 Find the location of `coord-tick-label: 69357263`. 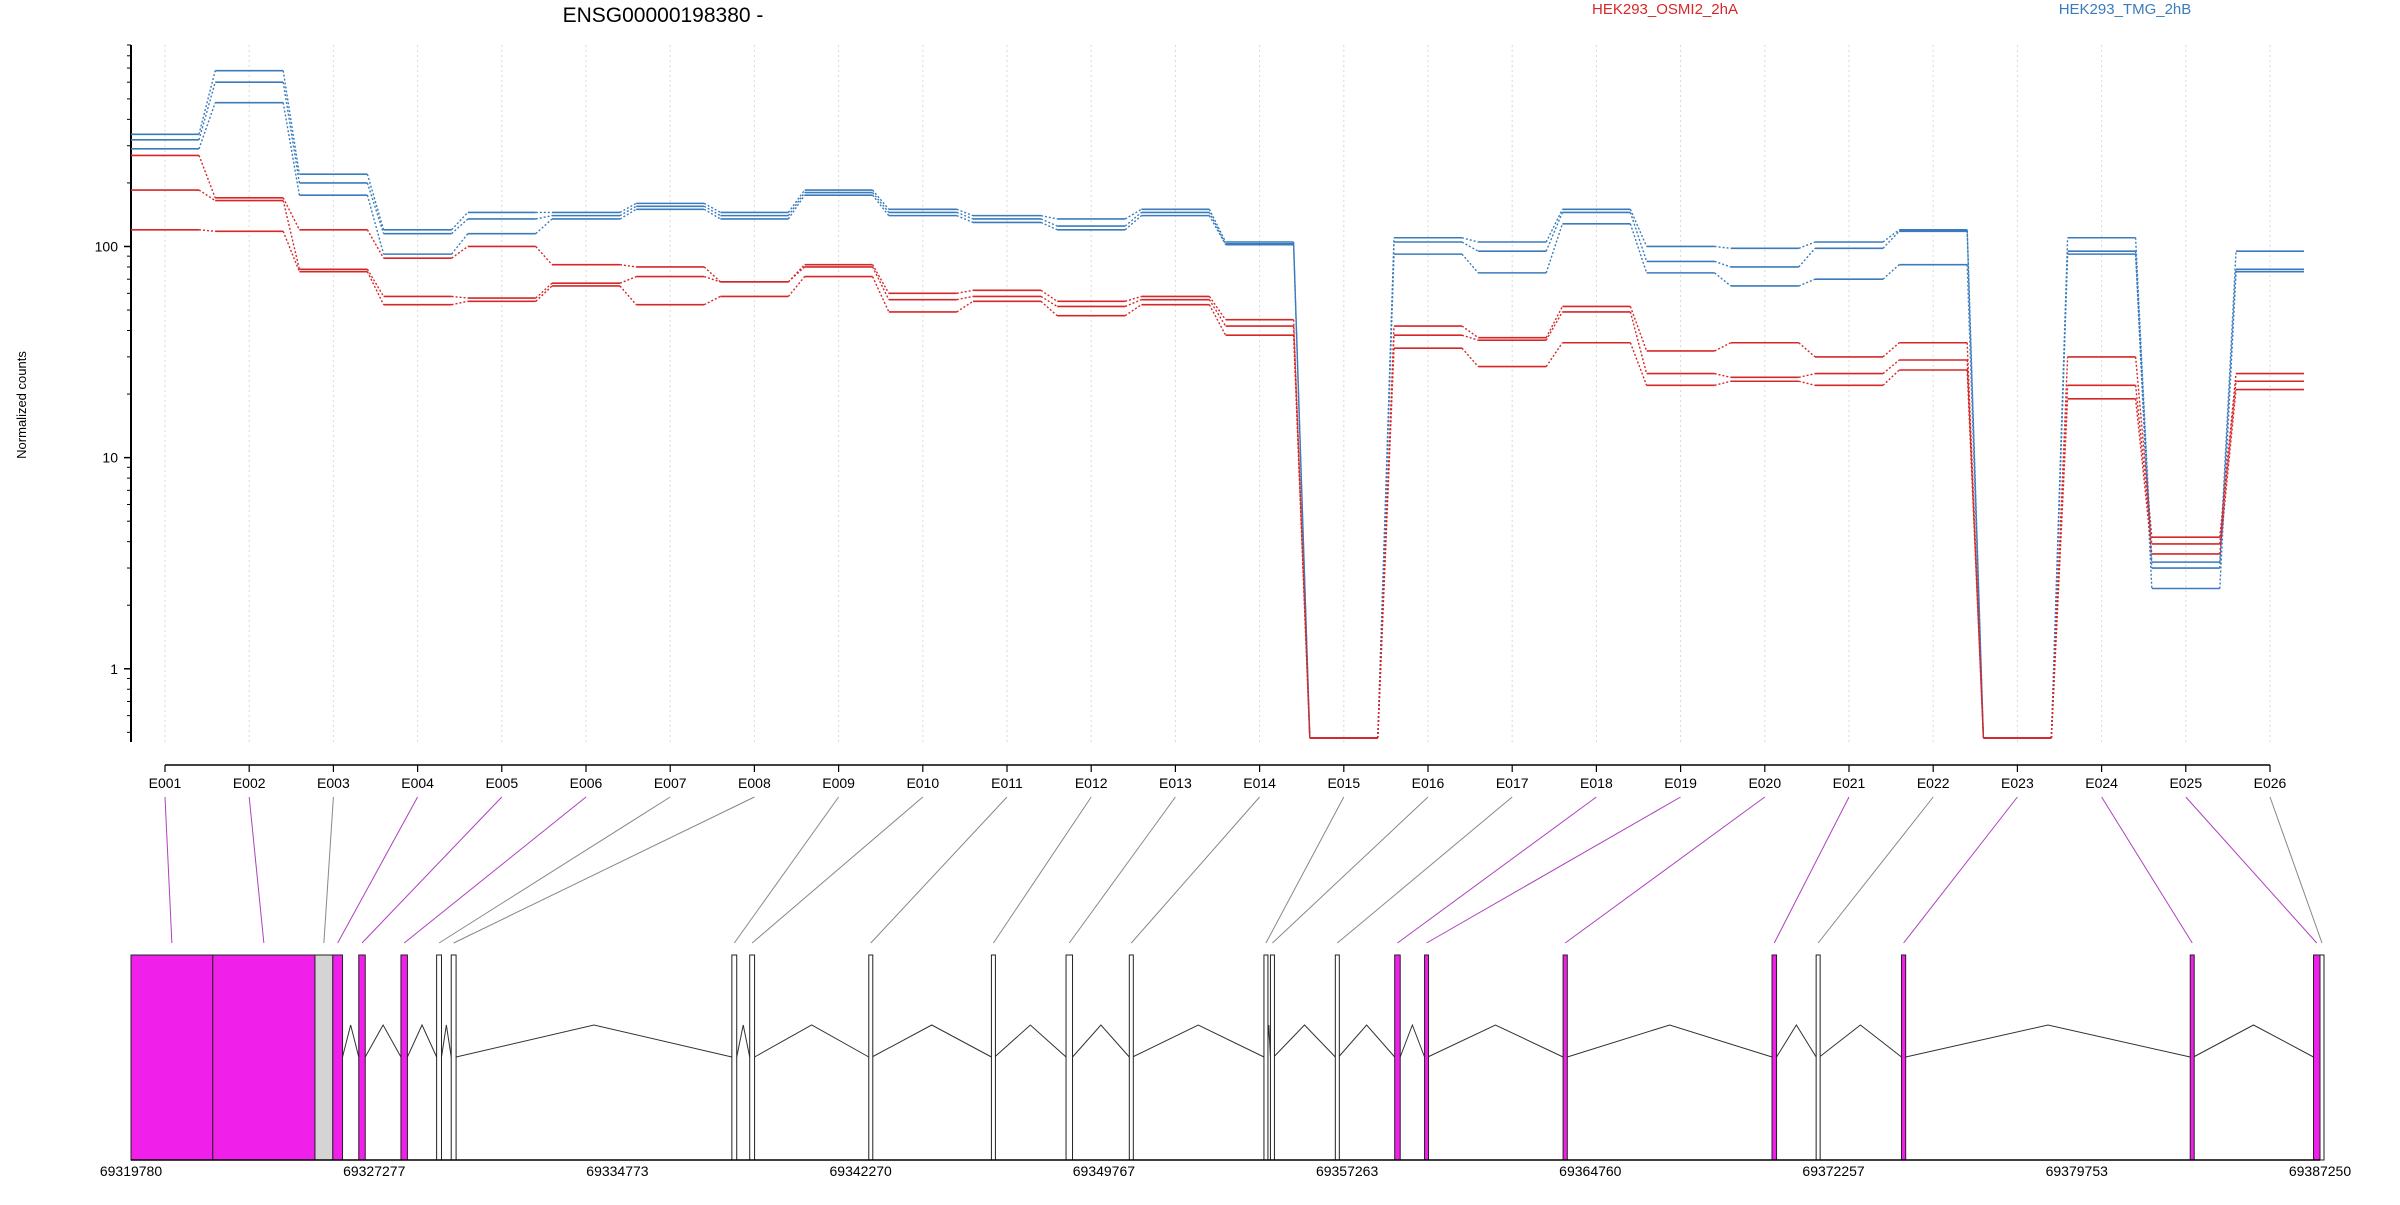

coord-tick-label: 69357263 is located at coordinates (1347, 1171).